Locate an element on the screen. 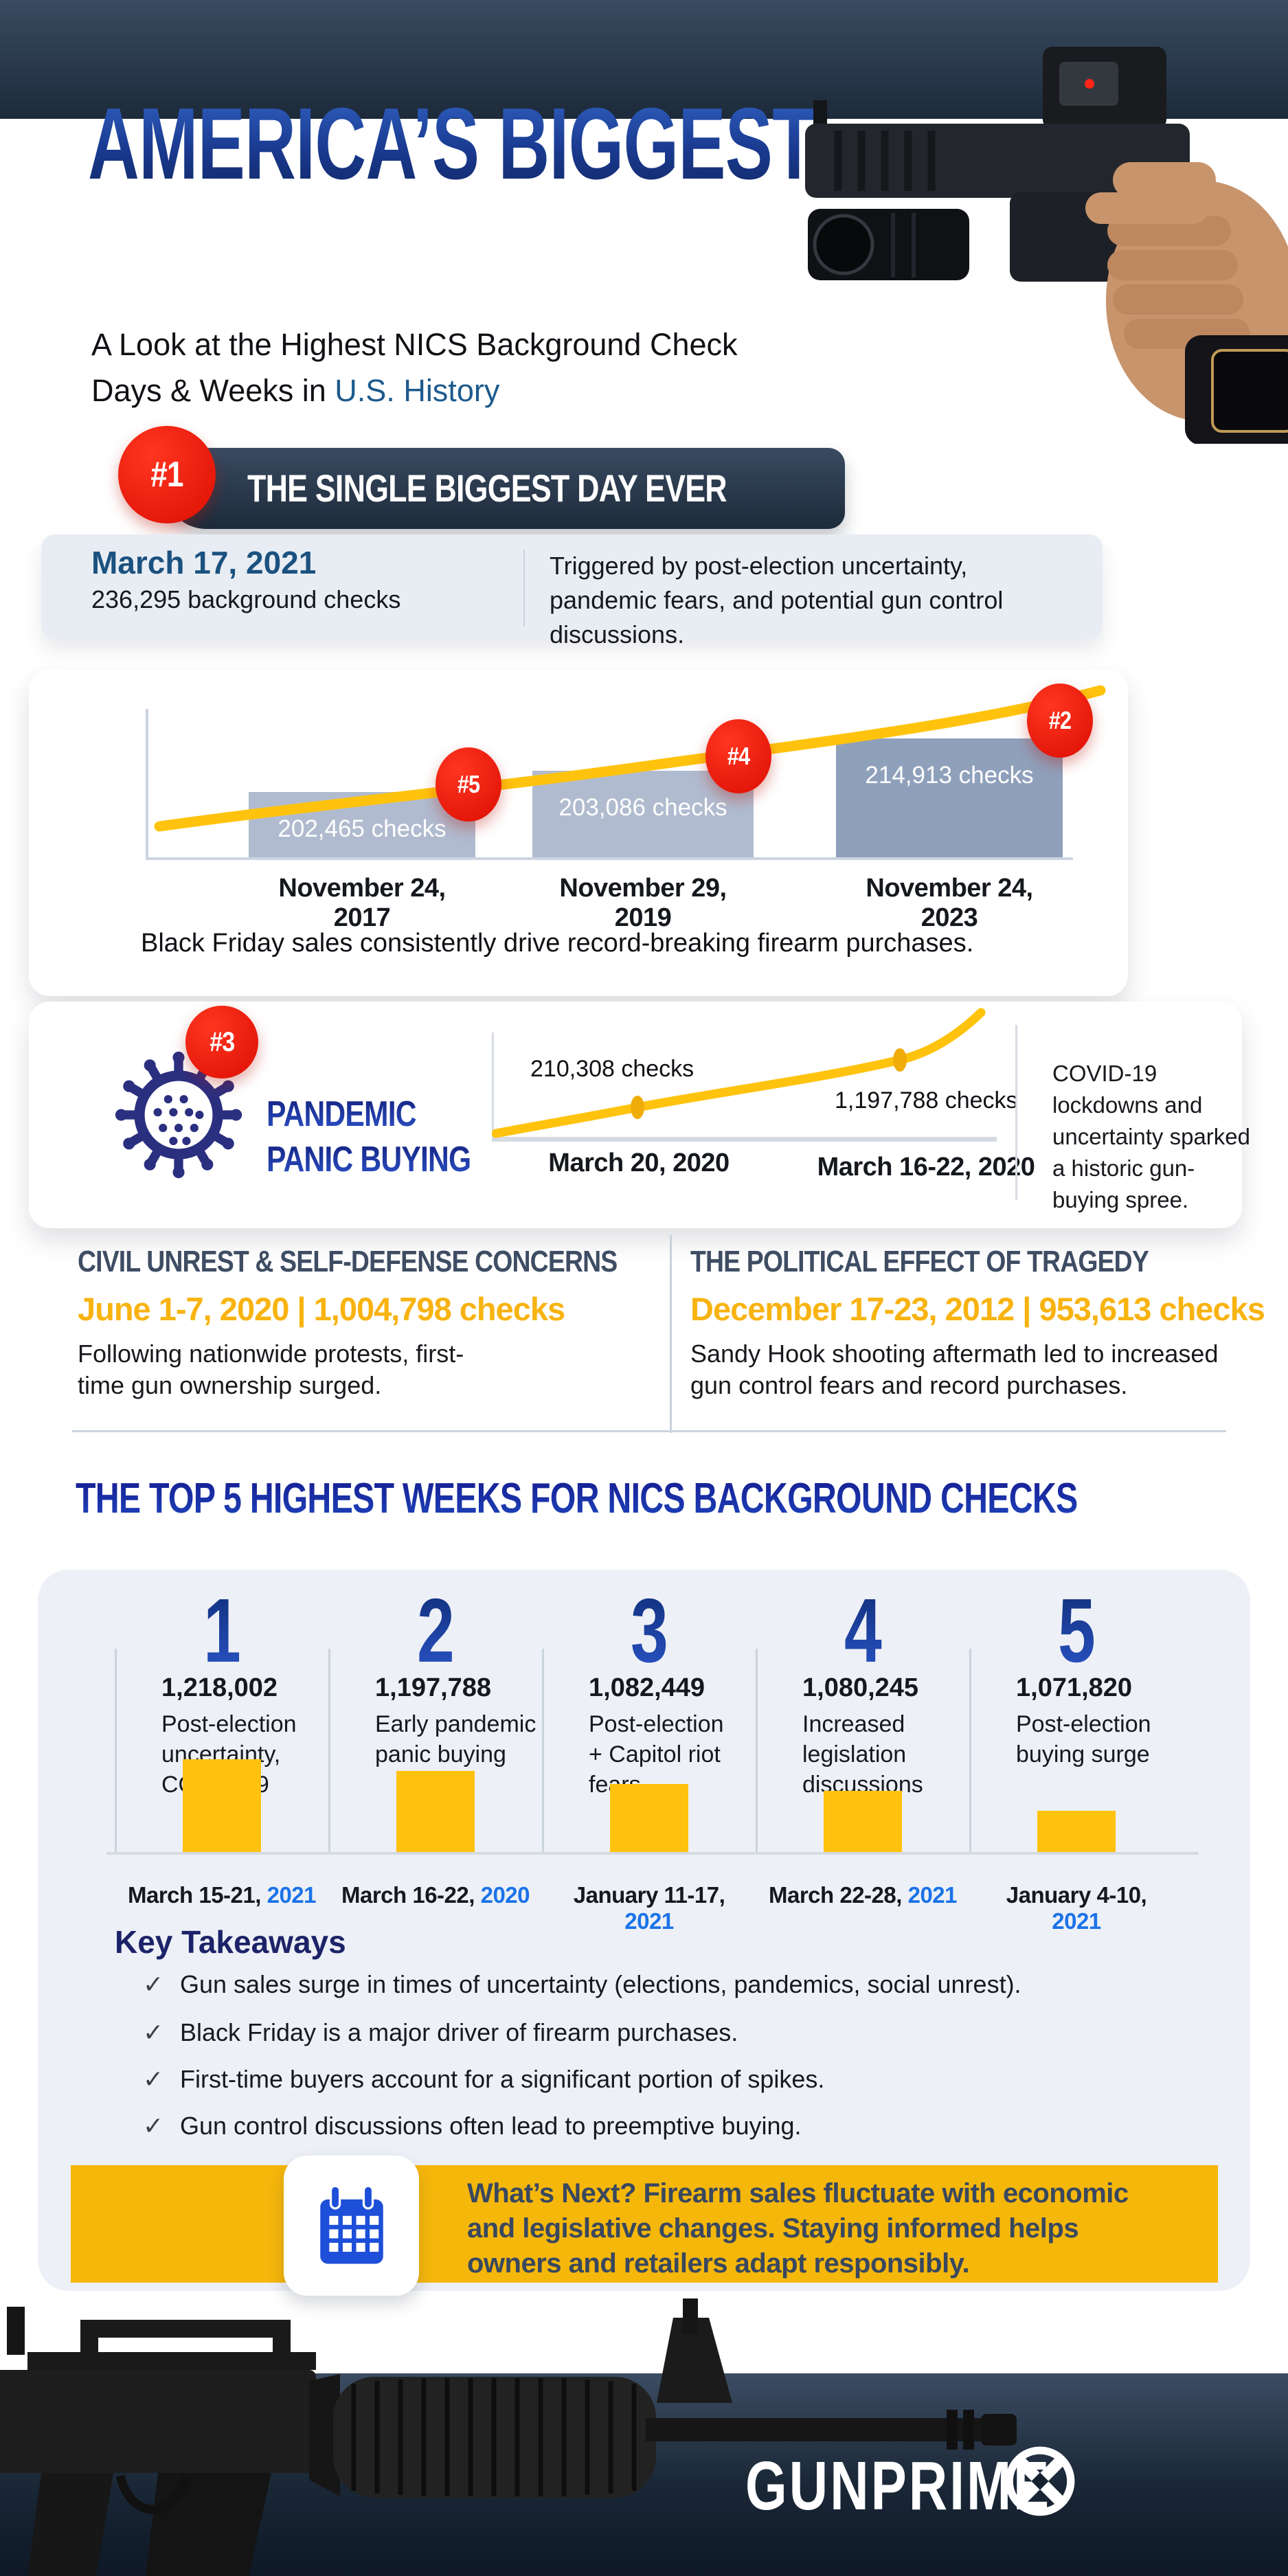  bf-bar-2023-label: 214,913 checks is located at coordinates (949, 775).